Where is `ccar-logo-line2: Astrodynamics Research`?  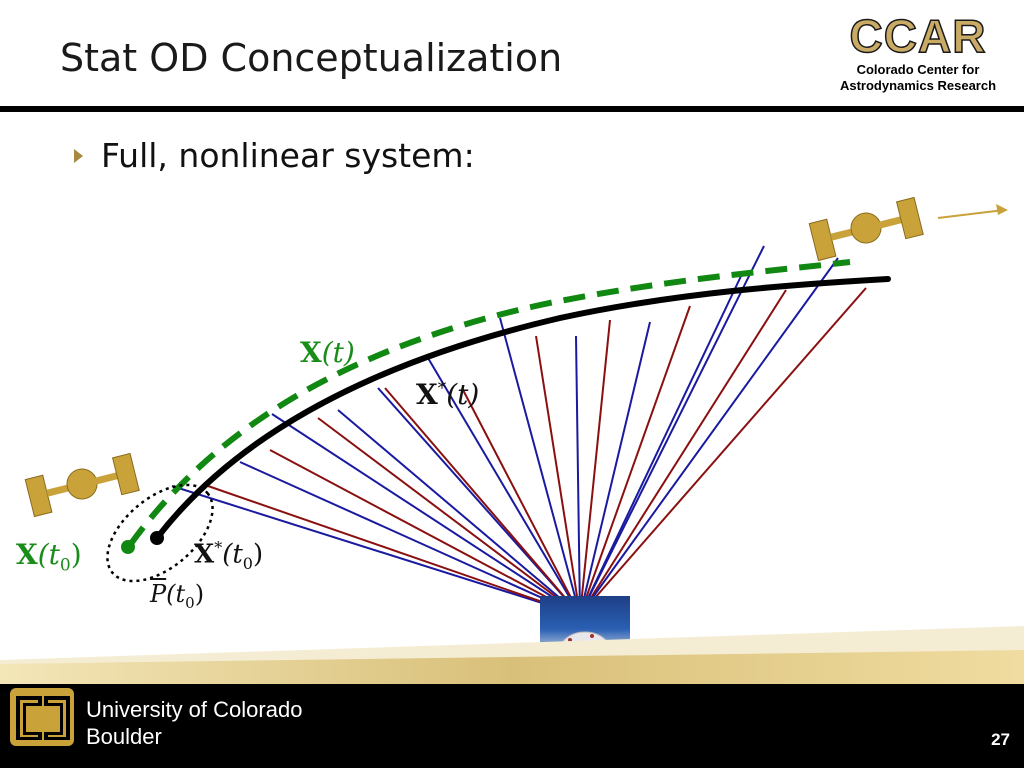
ccar-logo-line2: Astrodynamics Research is located at coordinates (918, 85).